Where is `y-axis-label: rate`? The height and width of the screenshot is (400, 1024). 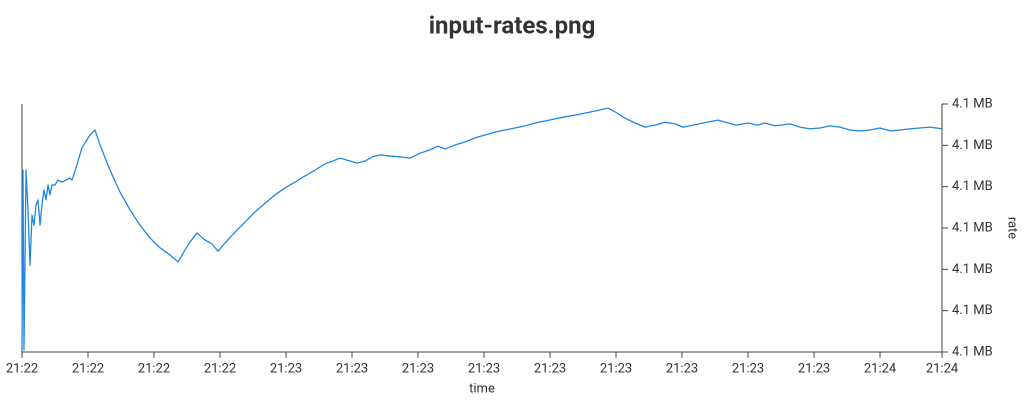 y-axis-label: rate is located at coordinates (1012, 228).